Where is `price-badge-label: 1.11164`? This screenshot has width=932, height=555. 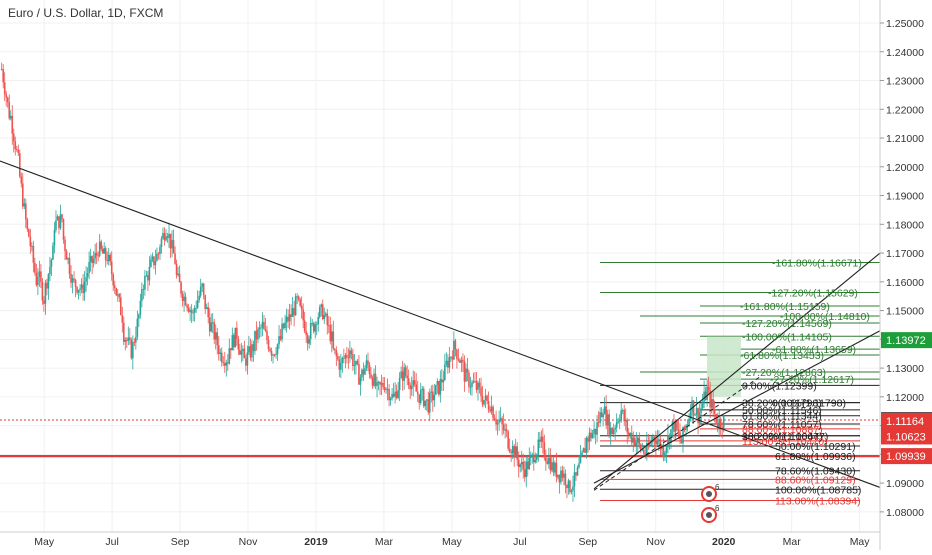 price-badge-label: 1.11164 is located at coordinates (905, 422).